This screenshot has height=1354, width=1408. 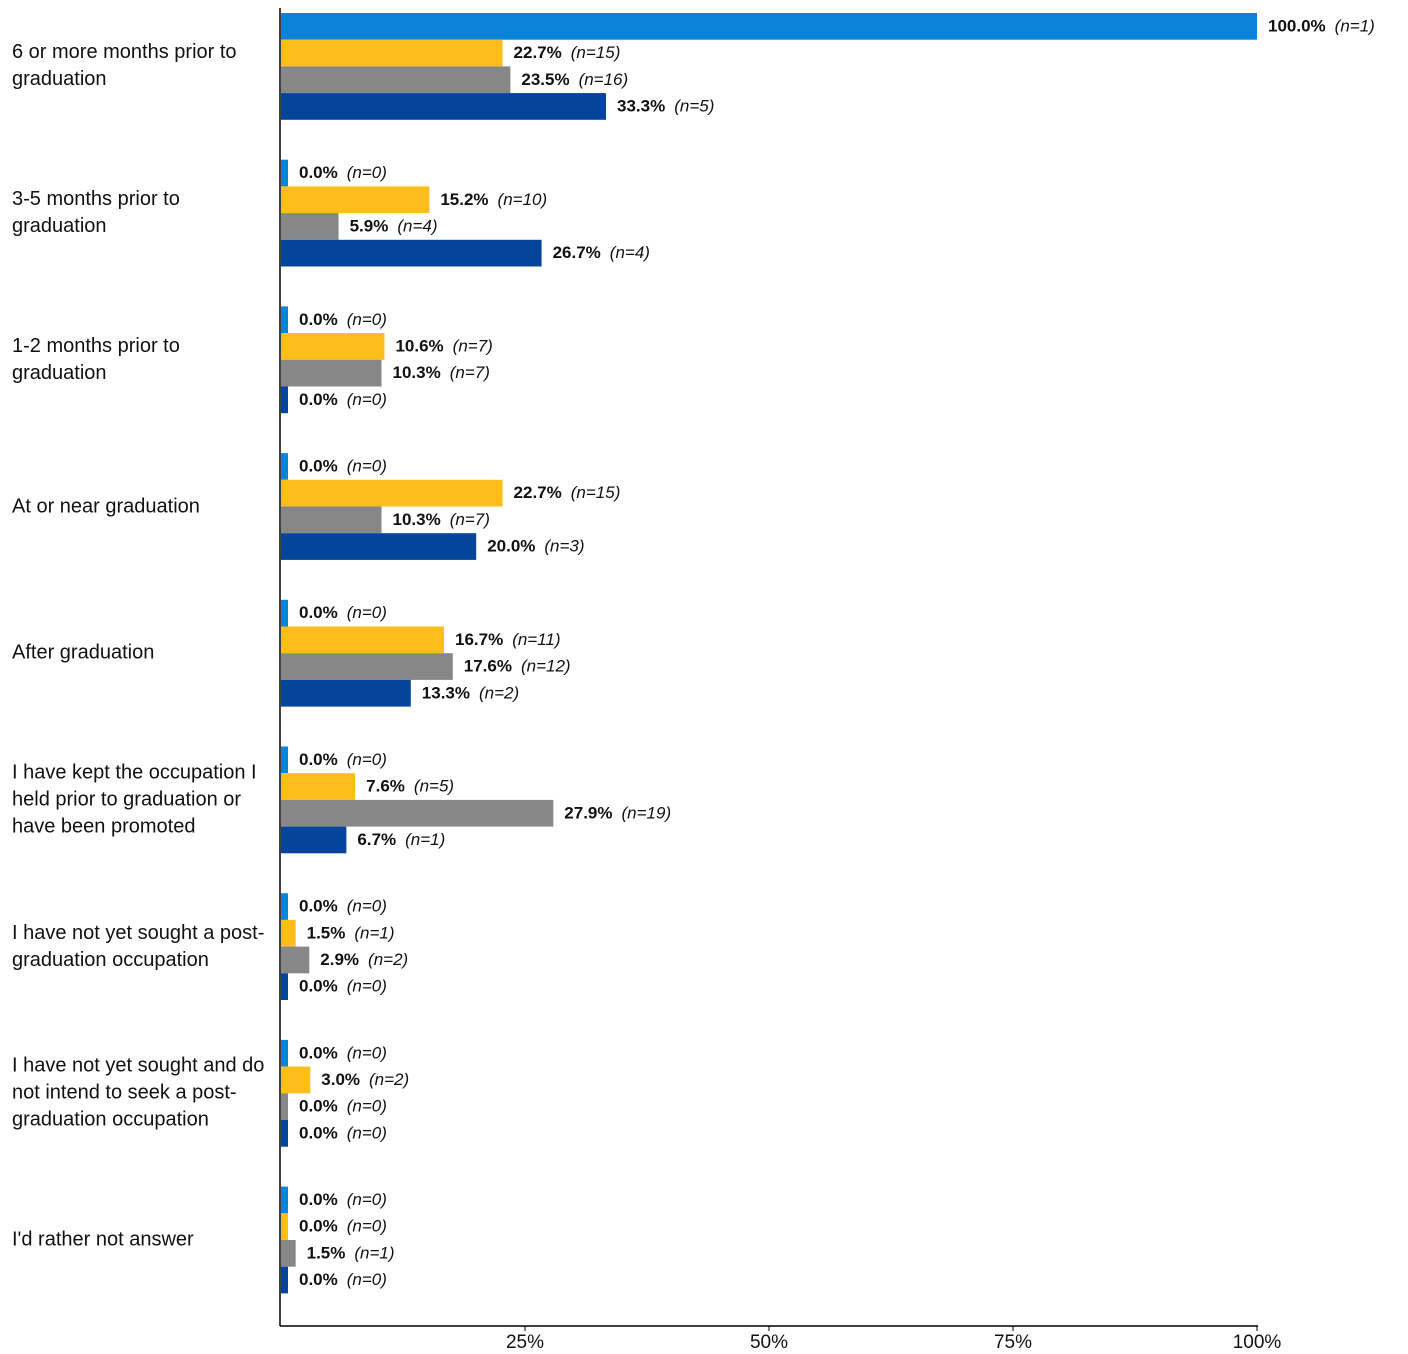 I want to click on value-label: 15.2%, so click(x=464, y=199).